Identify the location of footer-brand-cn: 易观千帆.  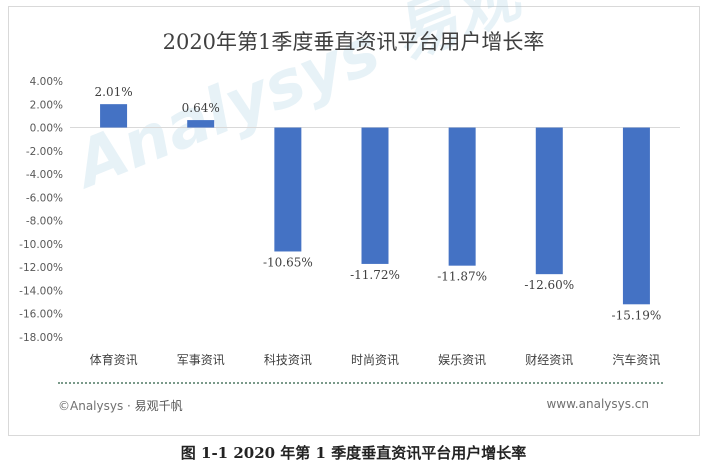
(158, 406).